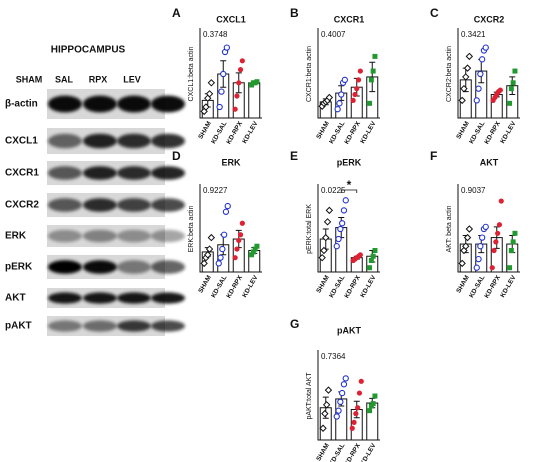 The width and height of the screenshot is (550, 462). What do you see at coordinates (191, 229) in the screenshot?
I see `y-axis-label: ERK:beta actin` at bounding box center [191, 229].